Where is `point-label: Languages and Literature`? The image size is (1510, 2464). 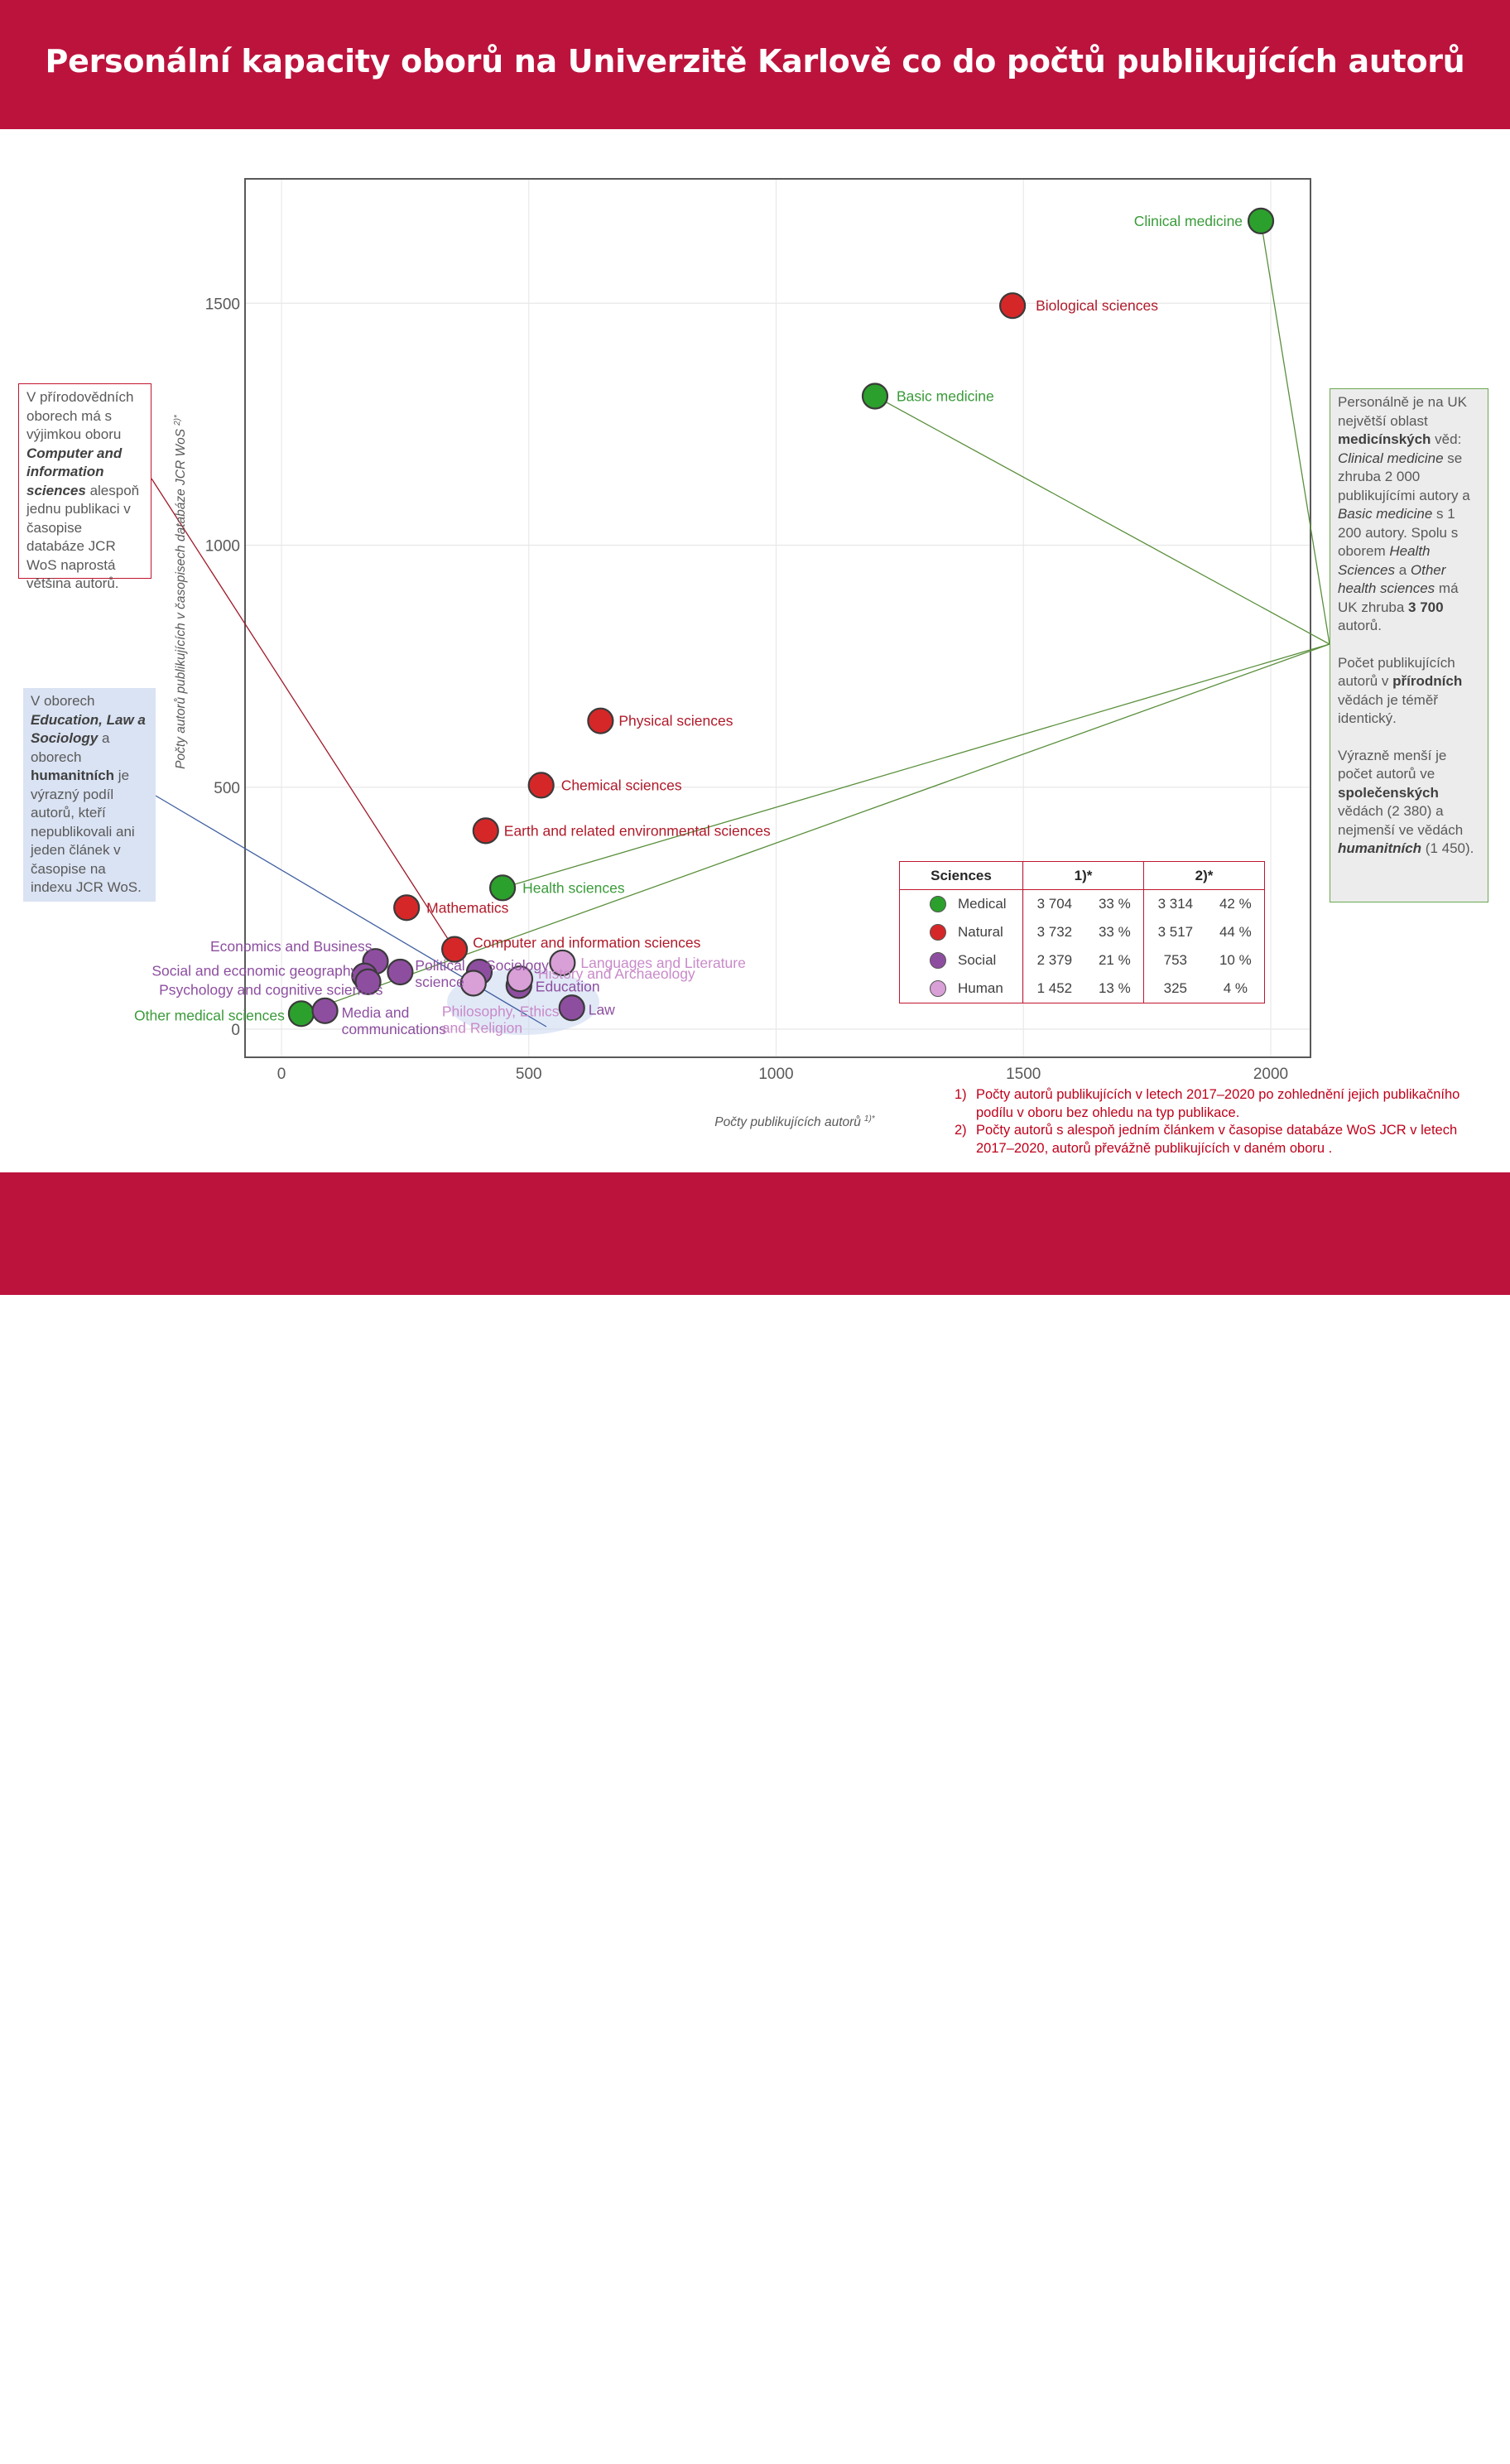 point-label: Languages and Literature is located at coordinates (662, 963).